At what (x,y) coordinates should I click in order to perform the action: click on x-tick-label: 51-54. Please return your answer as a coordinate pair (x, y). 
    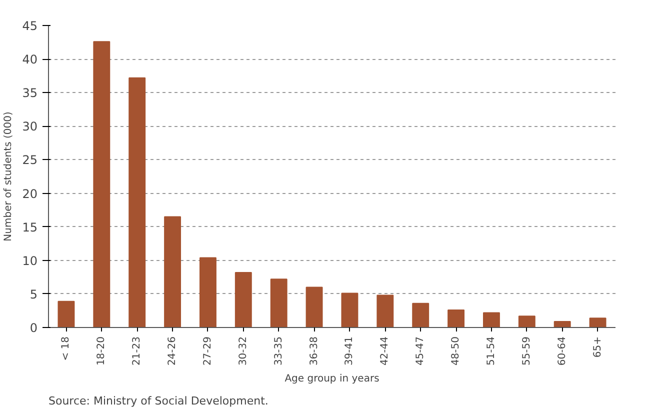
    Looking at the image, I should click on (491, 351).